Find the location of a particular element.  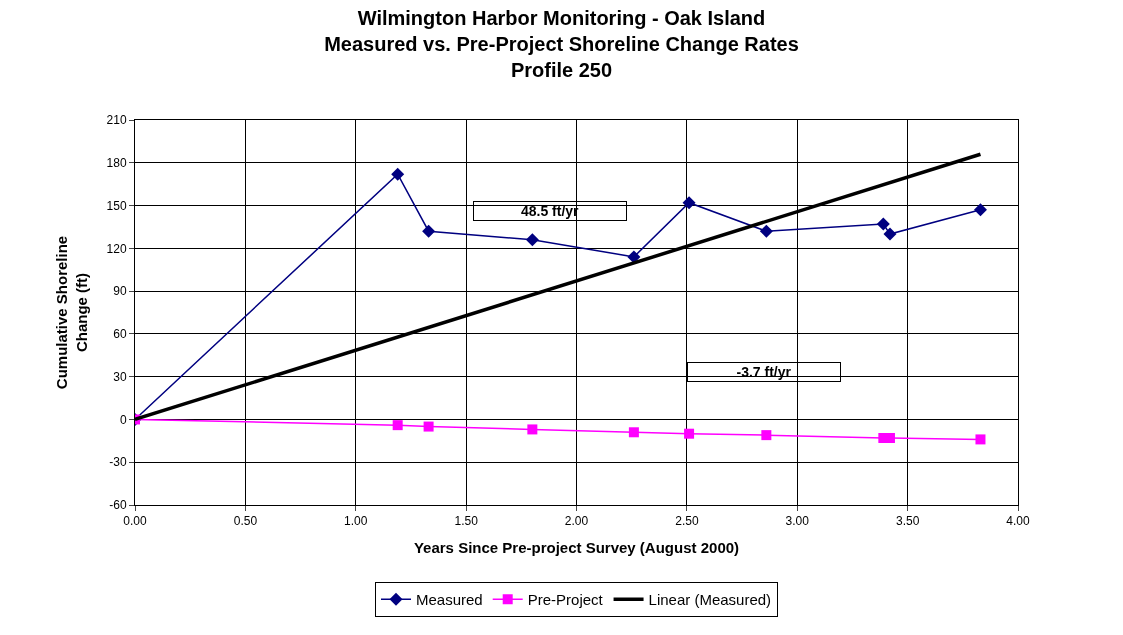

x-tick-label: 1.00 is located at coordinates (356, 521).